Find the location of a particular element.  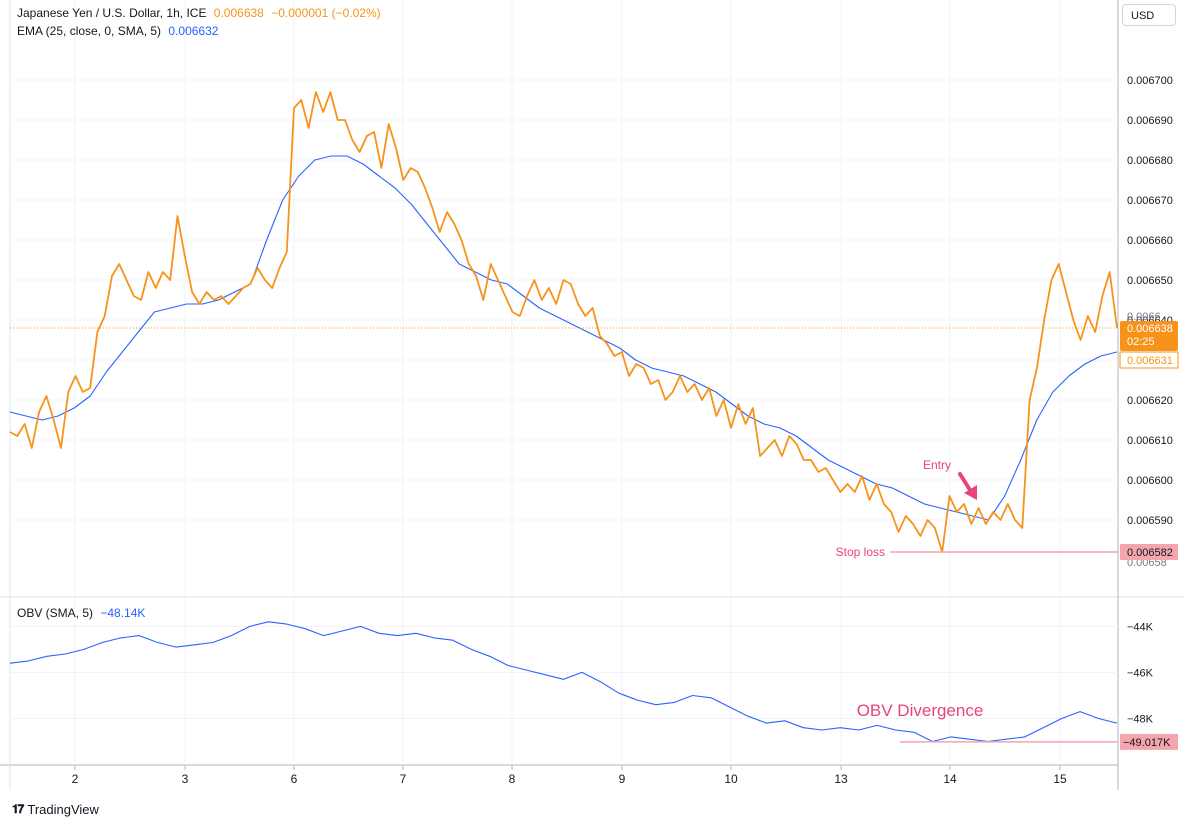

x-tick-label: 6 is located at coordinates (294, 779).